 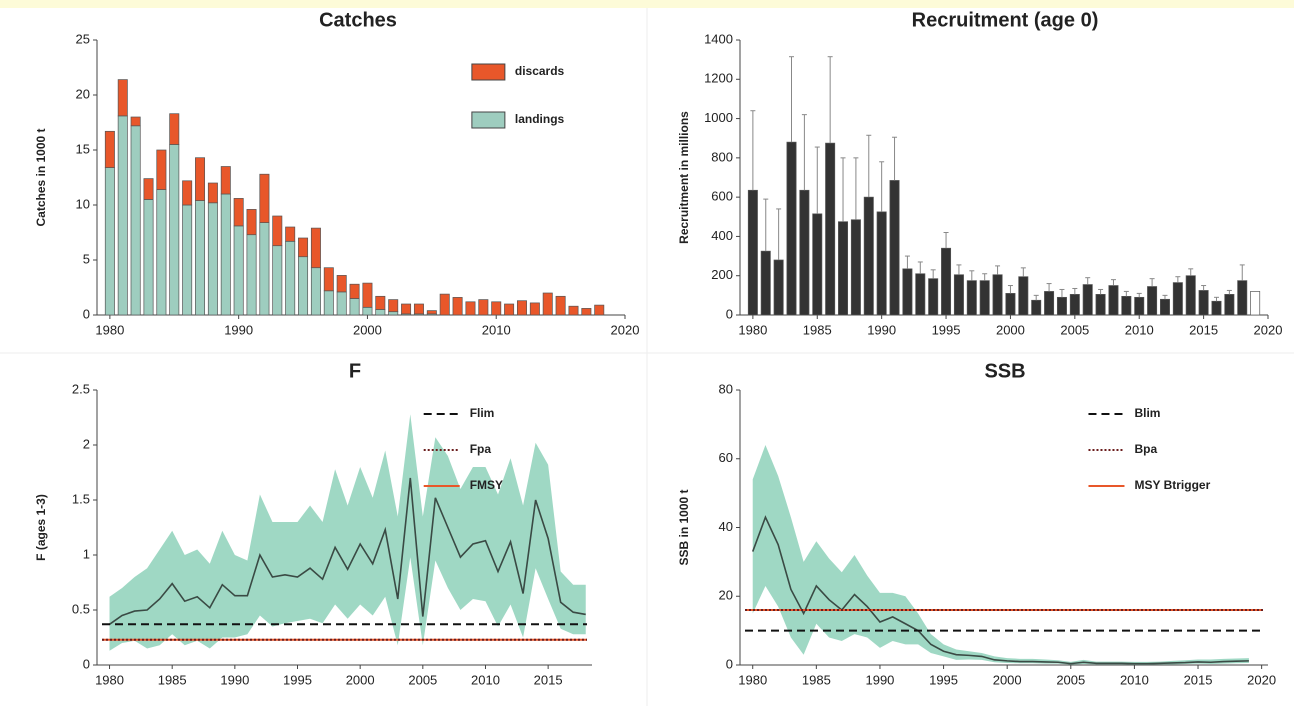 I want to click on y-tick-label: 20, so click(x=726, y=595).